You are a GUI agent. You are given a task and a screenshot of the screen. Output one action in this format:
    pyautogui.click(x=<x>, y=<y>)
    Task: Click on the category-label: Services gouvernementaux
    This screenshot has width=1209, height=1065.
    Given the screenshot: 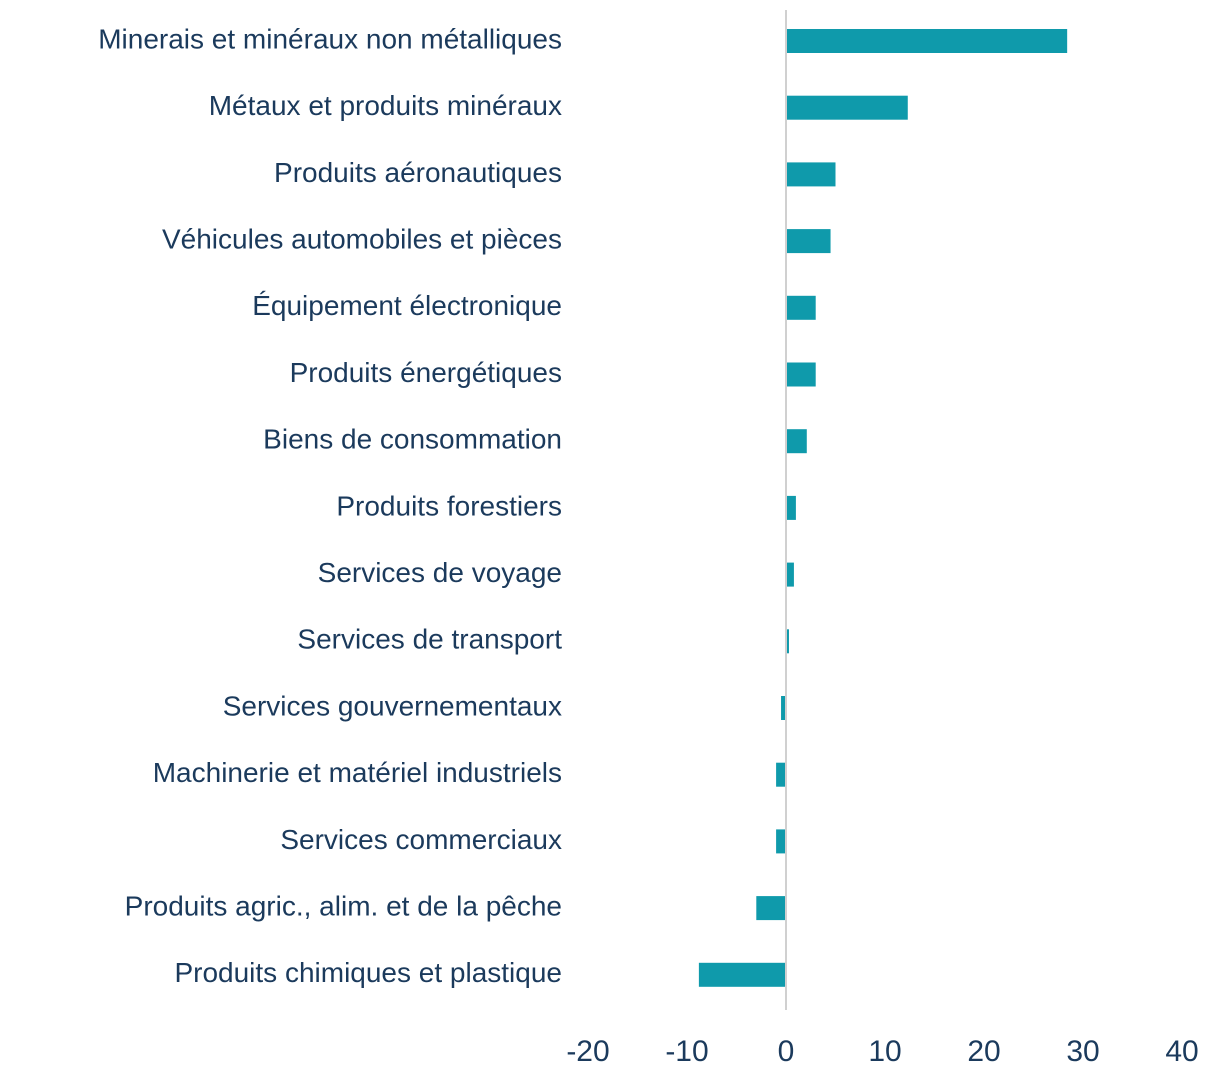 What is the action you would take?
    pyautogui.click(x=392, y=705)
    